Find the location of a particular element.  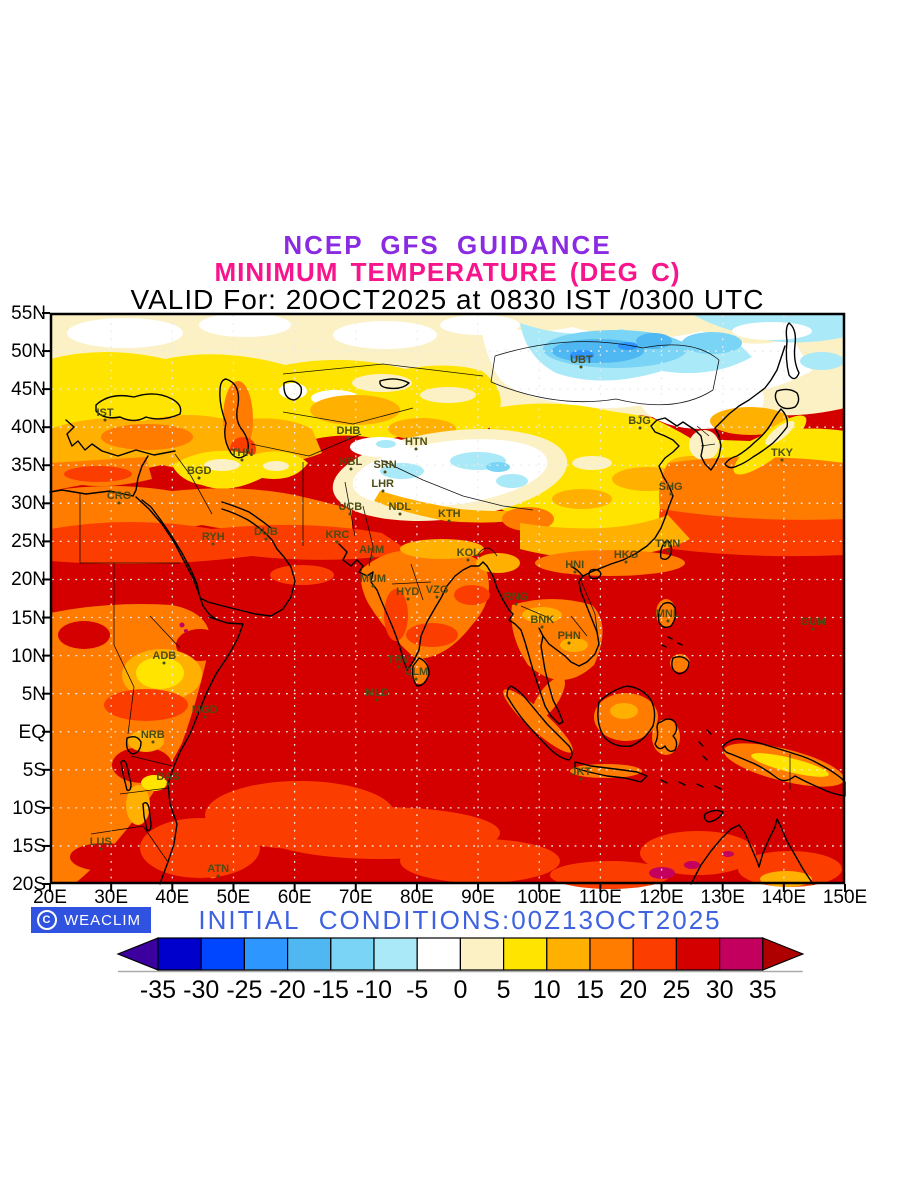

lat-label: 5N is located at coordinates (33, 694).